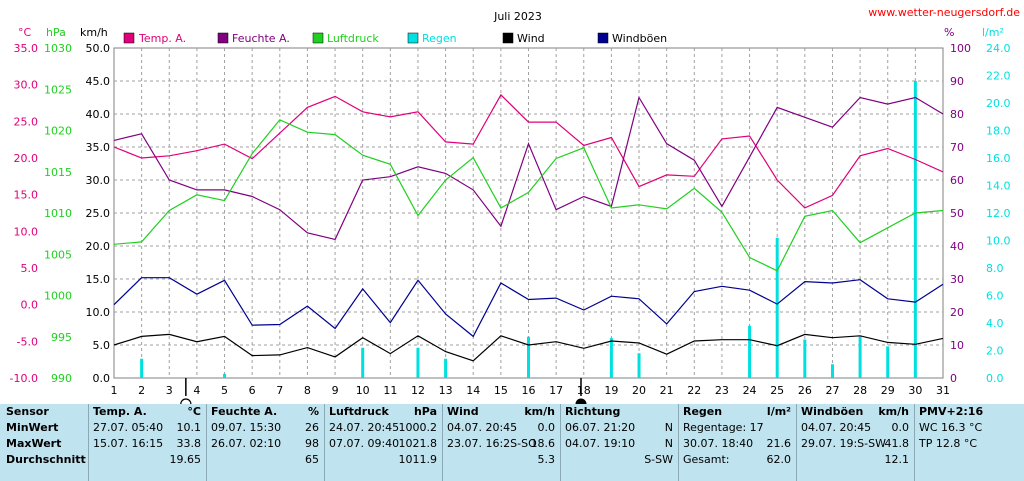 The width and height of the screenshot is (1024, 481). What do you see at coordinates (252, 390) in the screenshot?
I see `x-tick-label: 6` at bounding box center [252, 390].